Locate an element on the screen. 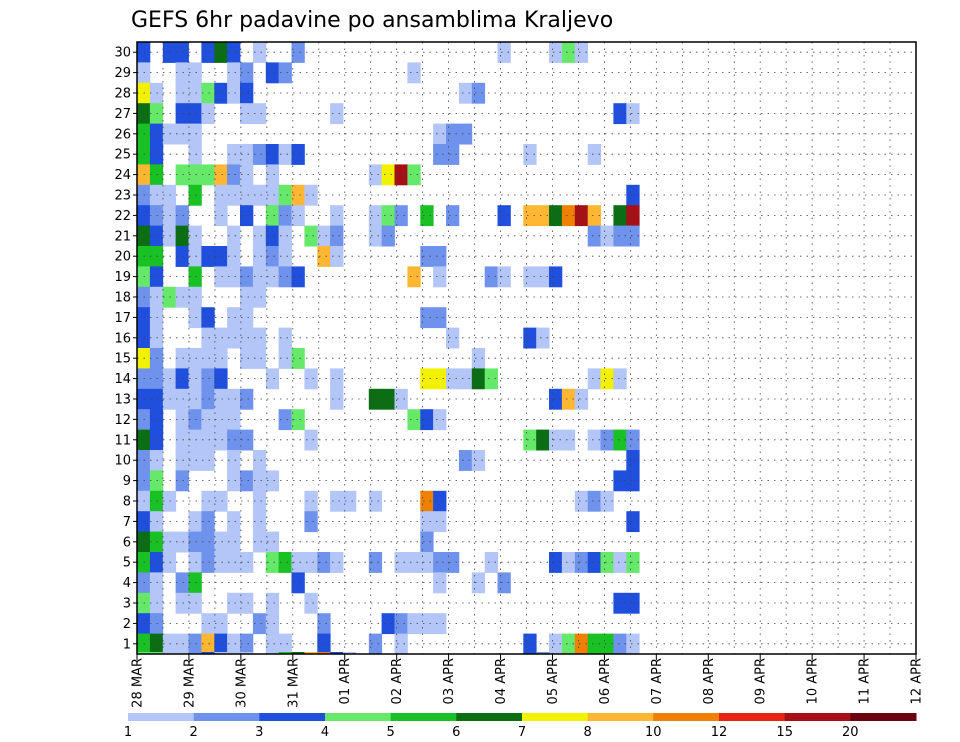 This screenshot has height=742, width=960. y-tick-label: 26 is located at coordinates (122, 134).